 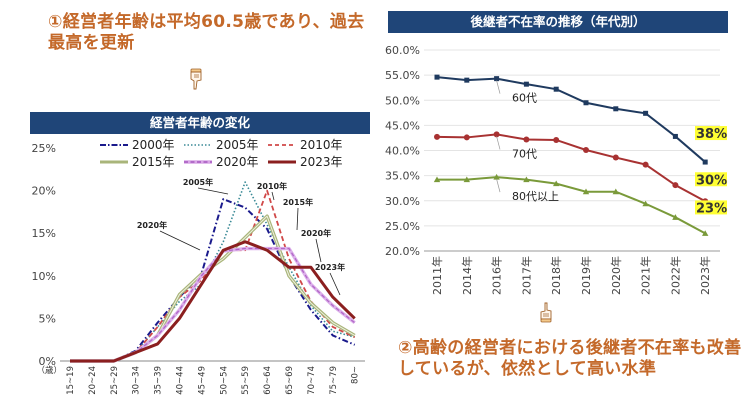 I want to click on pointing-down-hand-icon, so click(x=196, y=79).